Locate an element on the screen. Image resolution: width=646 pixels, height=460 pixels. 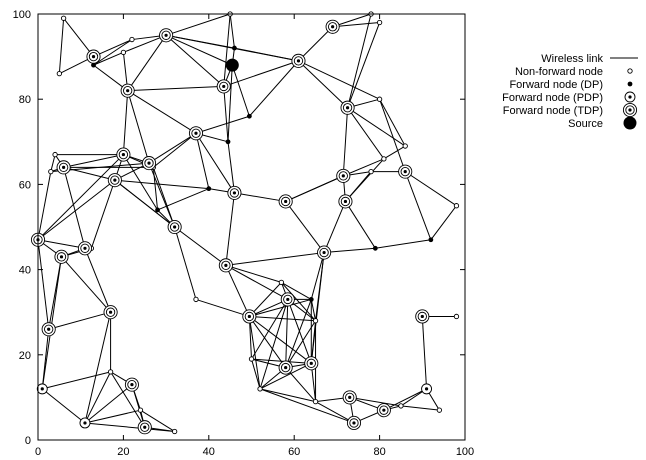
legend-swatch-tdp-inner-ring is located at coordinates (630, 110).